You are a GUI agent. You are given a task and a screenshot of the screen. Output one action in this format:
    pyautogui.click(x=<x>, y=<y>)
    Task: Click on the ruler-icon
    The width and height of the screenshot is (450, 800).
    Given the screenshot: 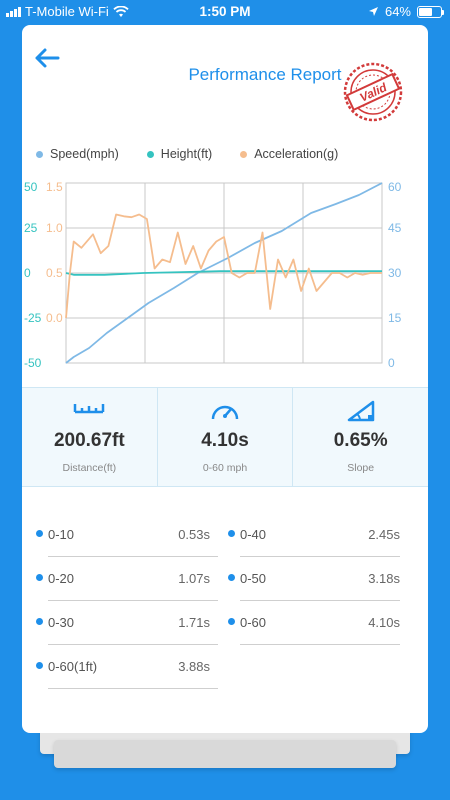 What is the action you would take?
    pyautogui.click(x=89, y=409)
    